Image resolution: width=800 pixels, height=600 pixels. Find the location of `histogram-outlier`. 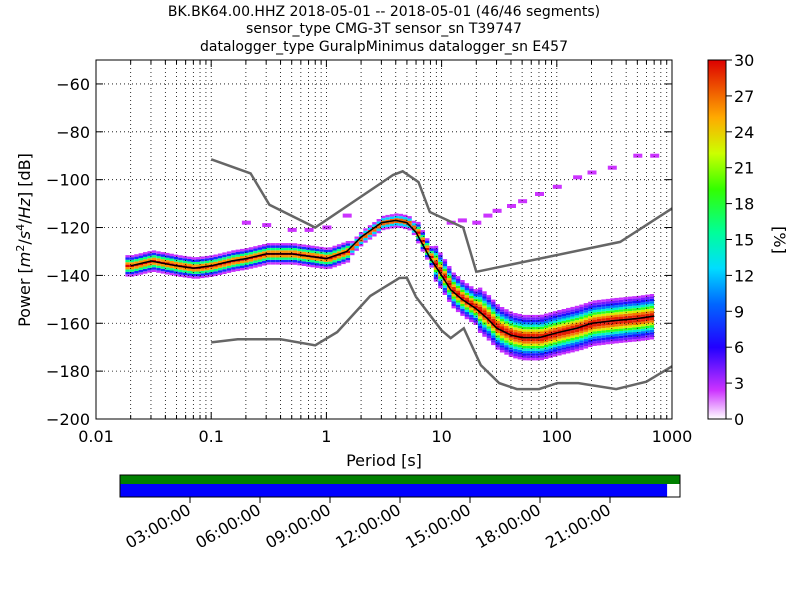

histogram-outlier is located at coordinates (327, 227).